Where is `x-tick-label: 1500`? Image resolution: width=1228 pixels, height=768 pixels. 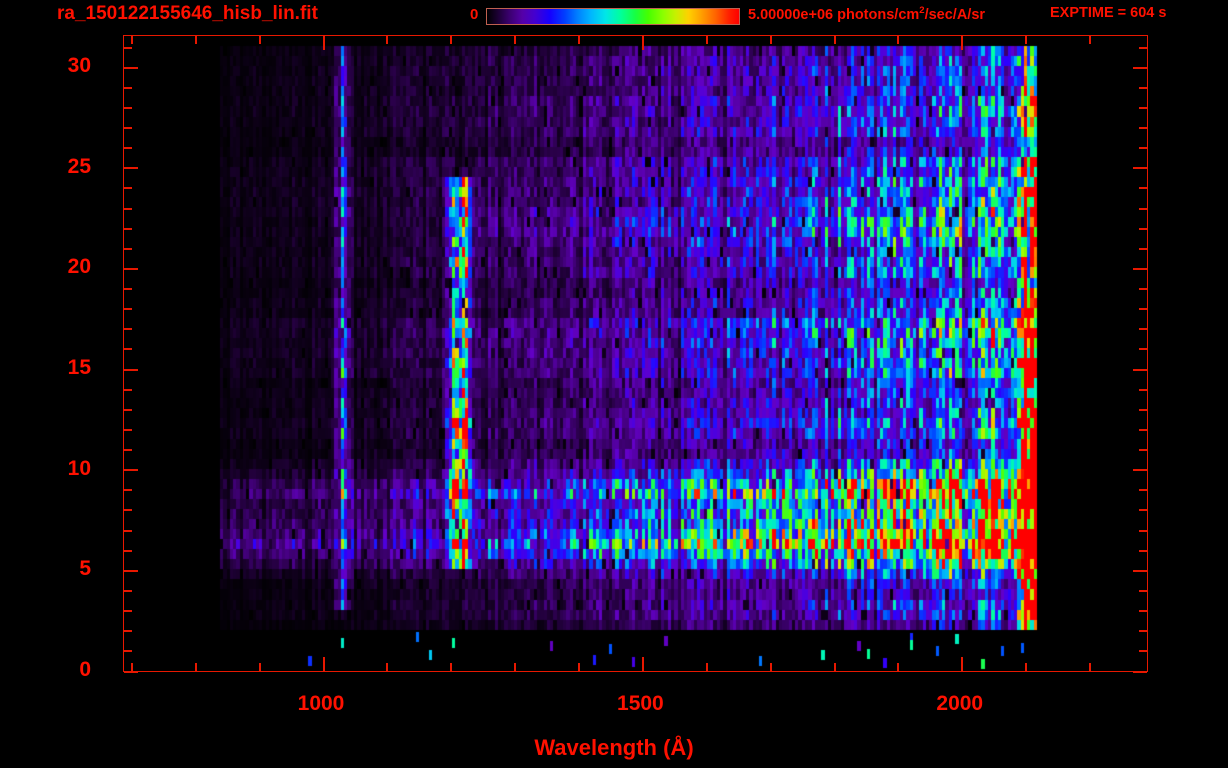
x-tick-label: 1500 is located at coordinates (640, 703).